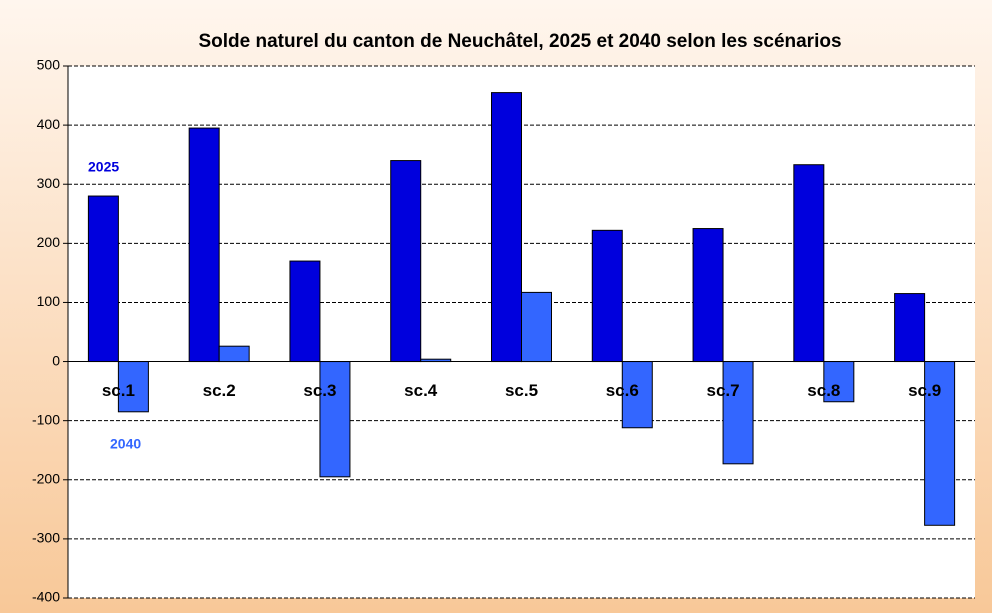  What do you see at coordinates (823, 390) in the screenshot?
I see `x-tick-label: sc.8` at bounding box center [823, 390].